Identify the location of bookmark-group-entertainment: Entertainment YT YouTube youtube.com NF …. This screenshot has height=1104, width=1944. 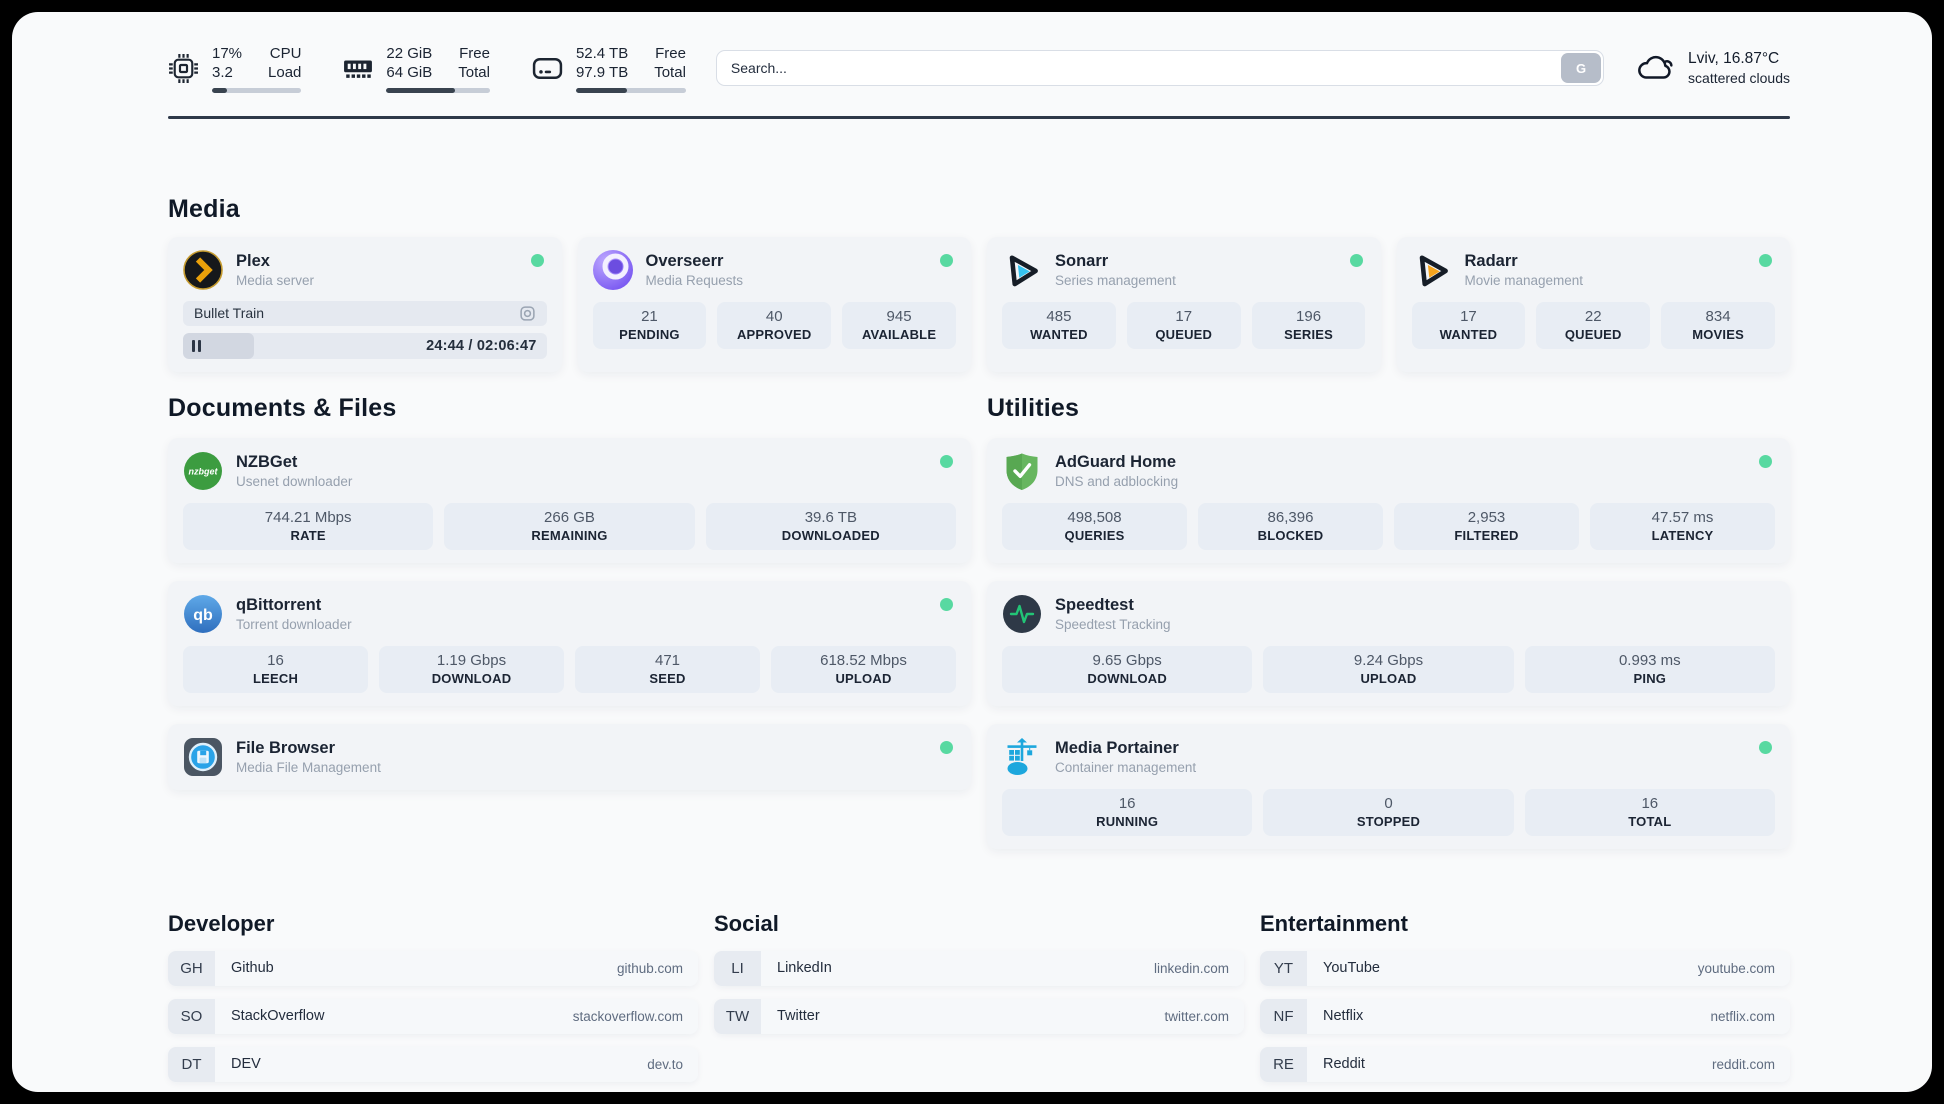
(1525, 996).